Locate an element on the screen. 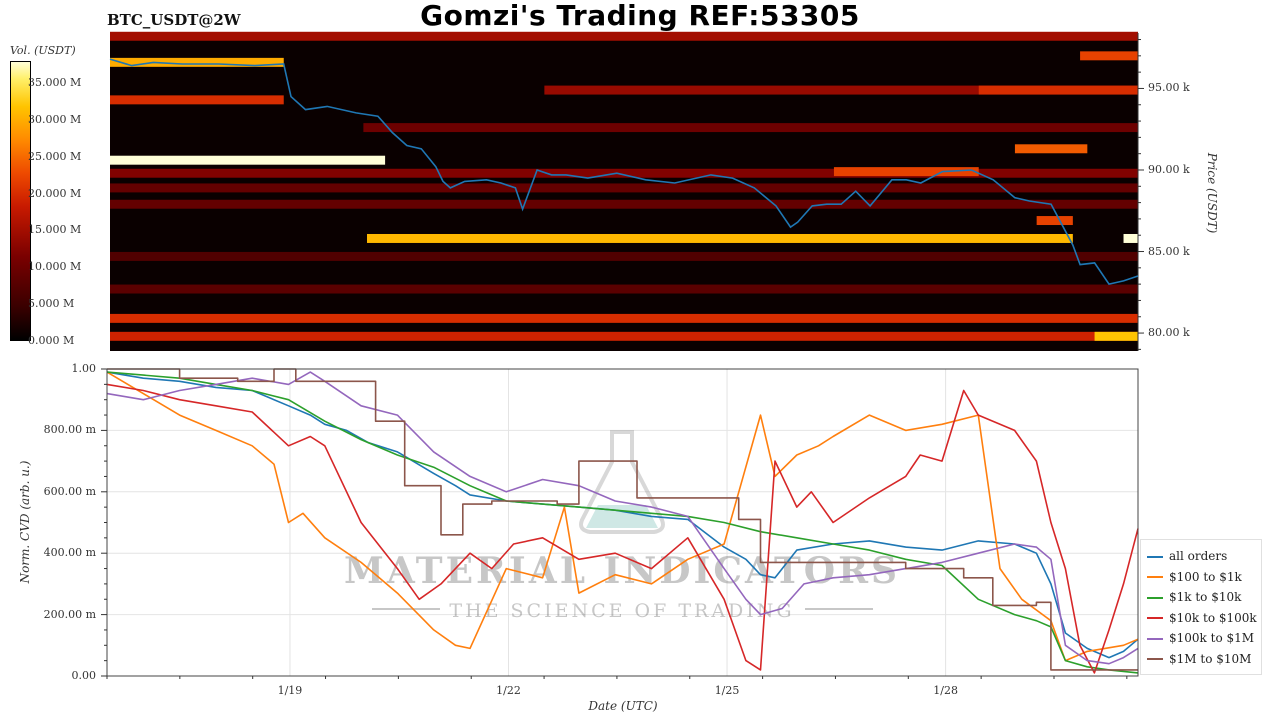  colorbar-tick-label: 0.000 M is located at coordinates (51, 340).